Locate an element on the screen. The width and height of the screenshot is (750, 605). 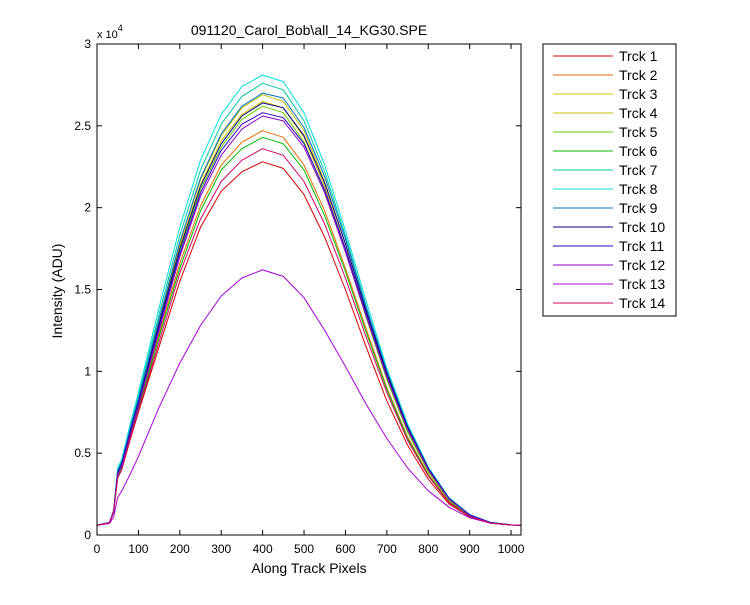
legend-label-13: Trck 13 is located at coordinates (642, 284).